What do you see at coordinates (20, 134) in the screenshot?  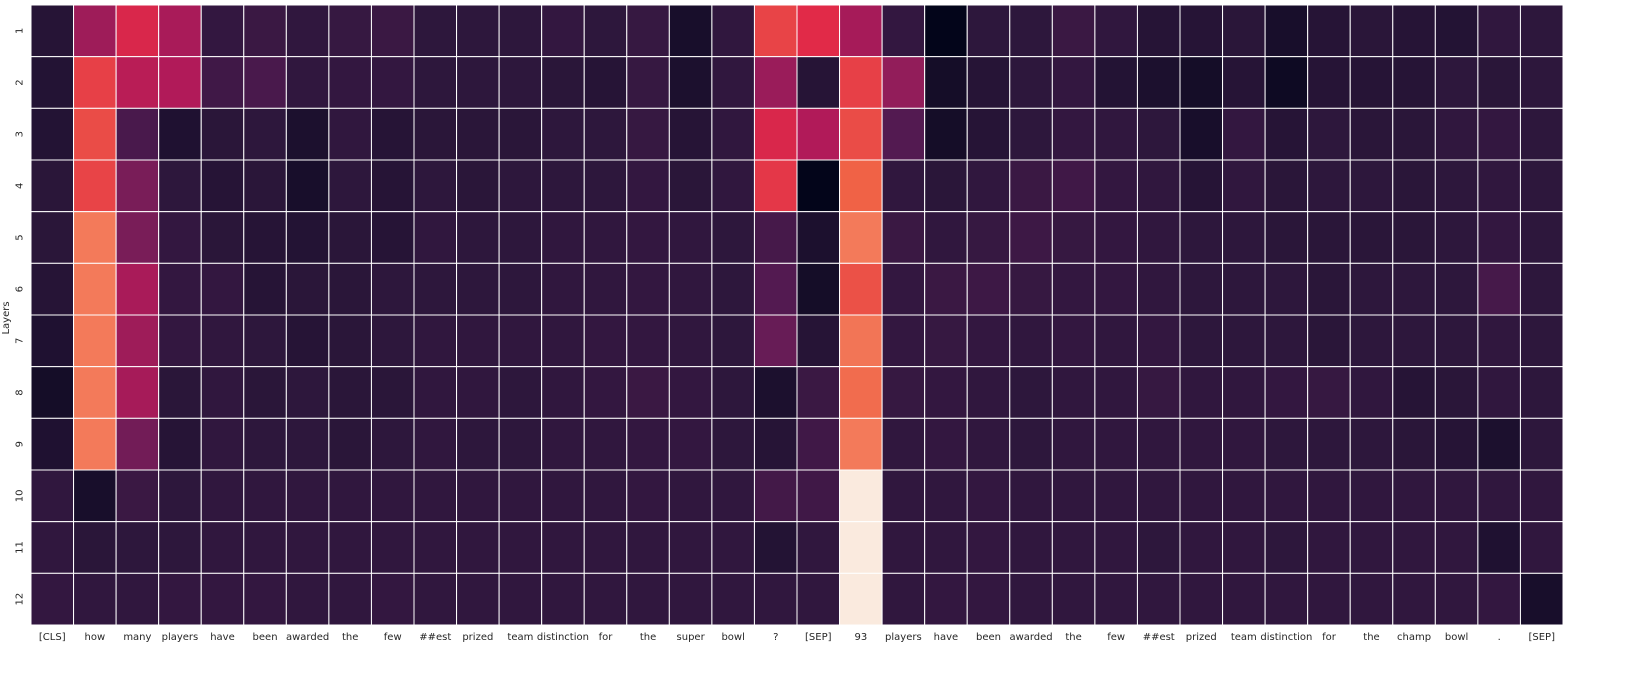 I see `y-tick-label: 3` at bounding box center [20, 134].